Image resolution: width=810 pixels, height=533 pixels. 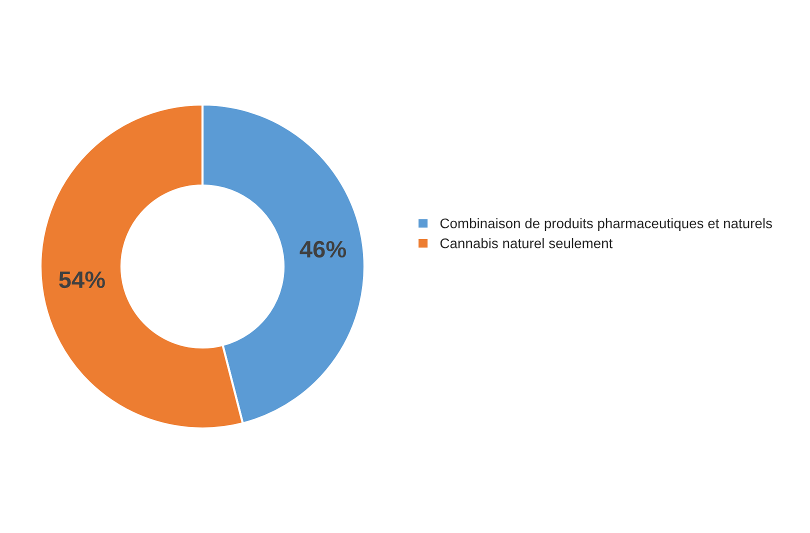 What do you see at coordinates (606, 225) in the screenshot?
I see `legend-label: Combinaison de produits pharmaceutiques et naturels` at bounding box center [606, 225].